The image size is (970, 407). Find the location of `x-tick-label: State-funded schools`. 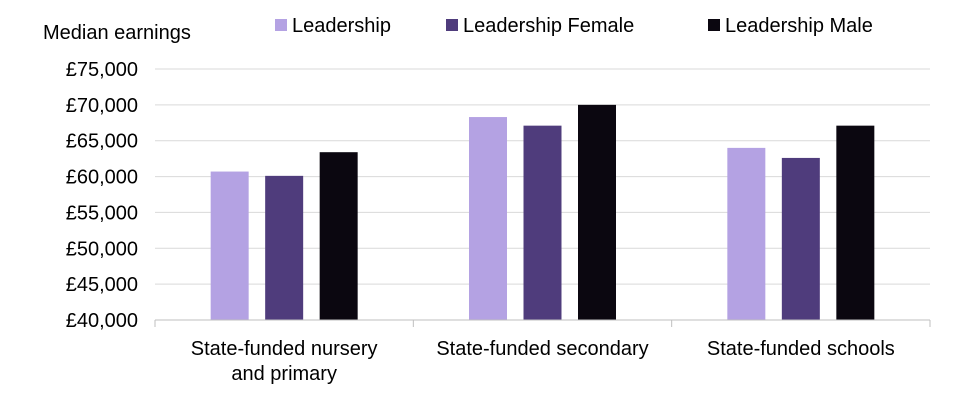

x-tick-label: State-funded schools is located at coordinates (801, 349).